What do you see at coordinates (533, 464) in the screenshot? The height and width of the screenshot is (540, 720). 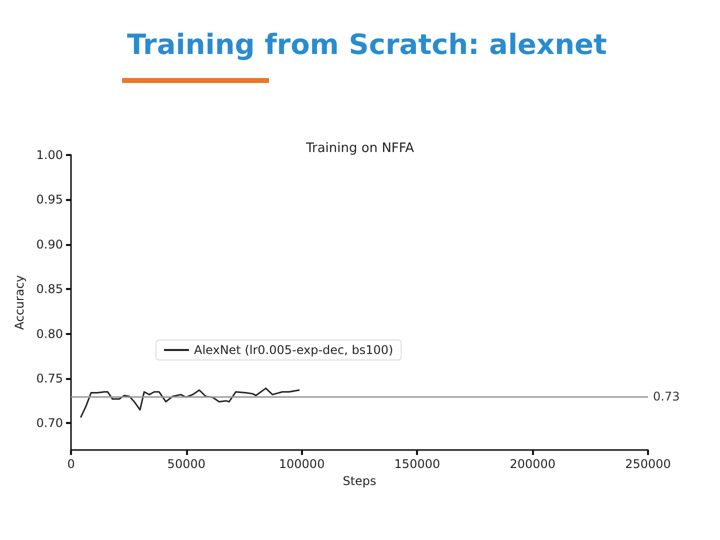 I see `x-tick-label: 200000` at bounding box center [533, 464].